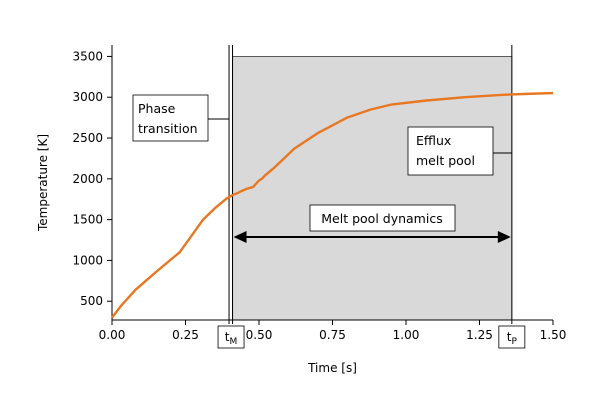 Image resolution: width=600 pixels, height=404 pixels. What do you see at coordinates (87, 220) in the screenshot?
I see `y-tick-label: 1500` at bounding box center [87, 220].